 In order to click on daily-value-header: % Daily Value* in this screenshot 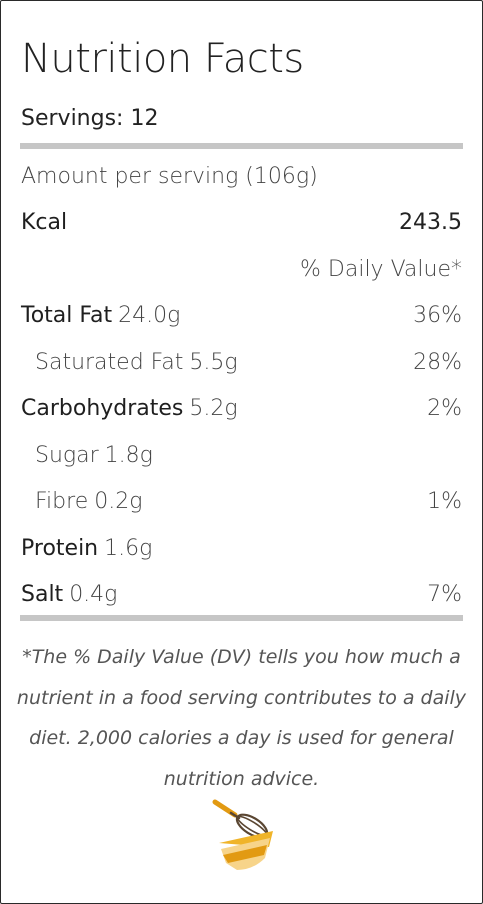, I will do `click(381, 269)`.